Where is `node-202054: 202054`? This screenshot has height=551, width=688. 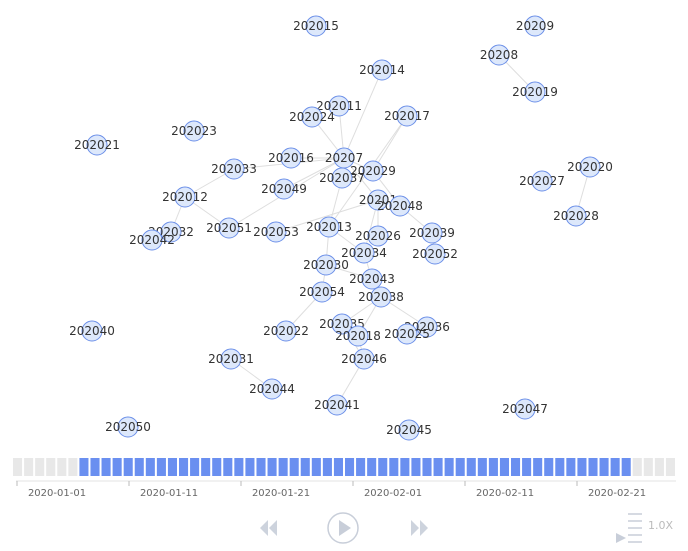 node-202054: 202054 is located at coordinates (322, 292).